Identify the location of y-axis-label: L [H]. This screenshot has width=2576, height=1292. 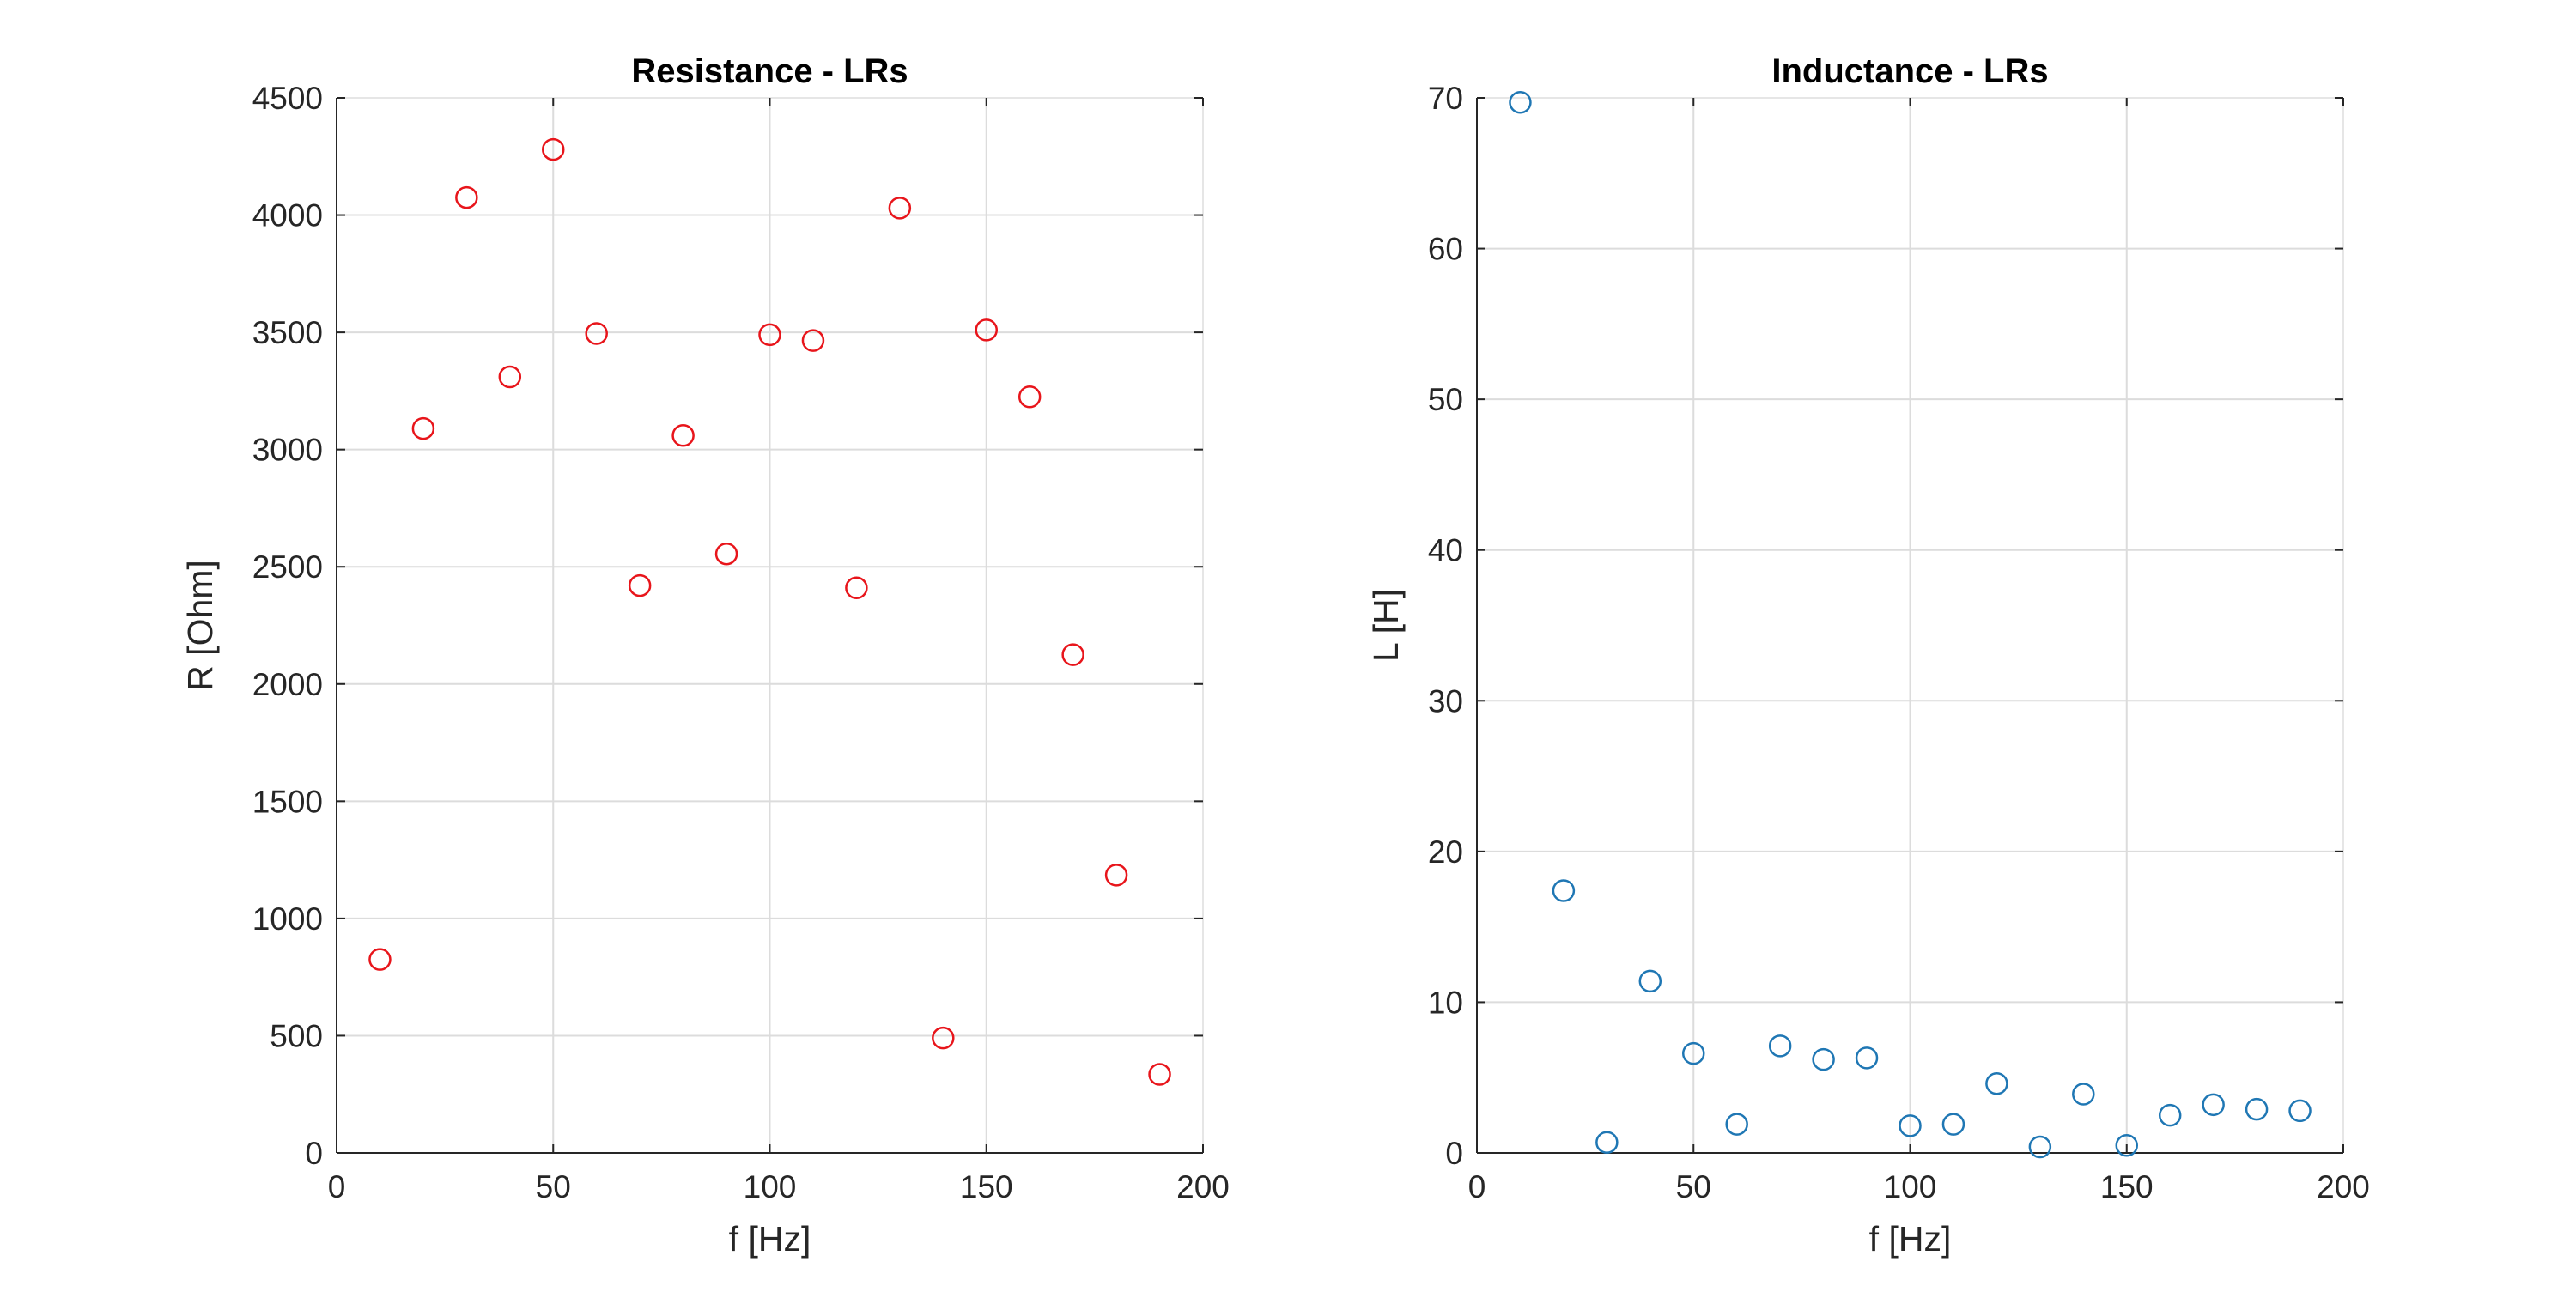
(1386, 625).